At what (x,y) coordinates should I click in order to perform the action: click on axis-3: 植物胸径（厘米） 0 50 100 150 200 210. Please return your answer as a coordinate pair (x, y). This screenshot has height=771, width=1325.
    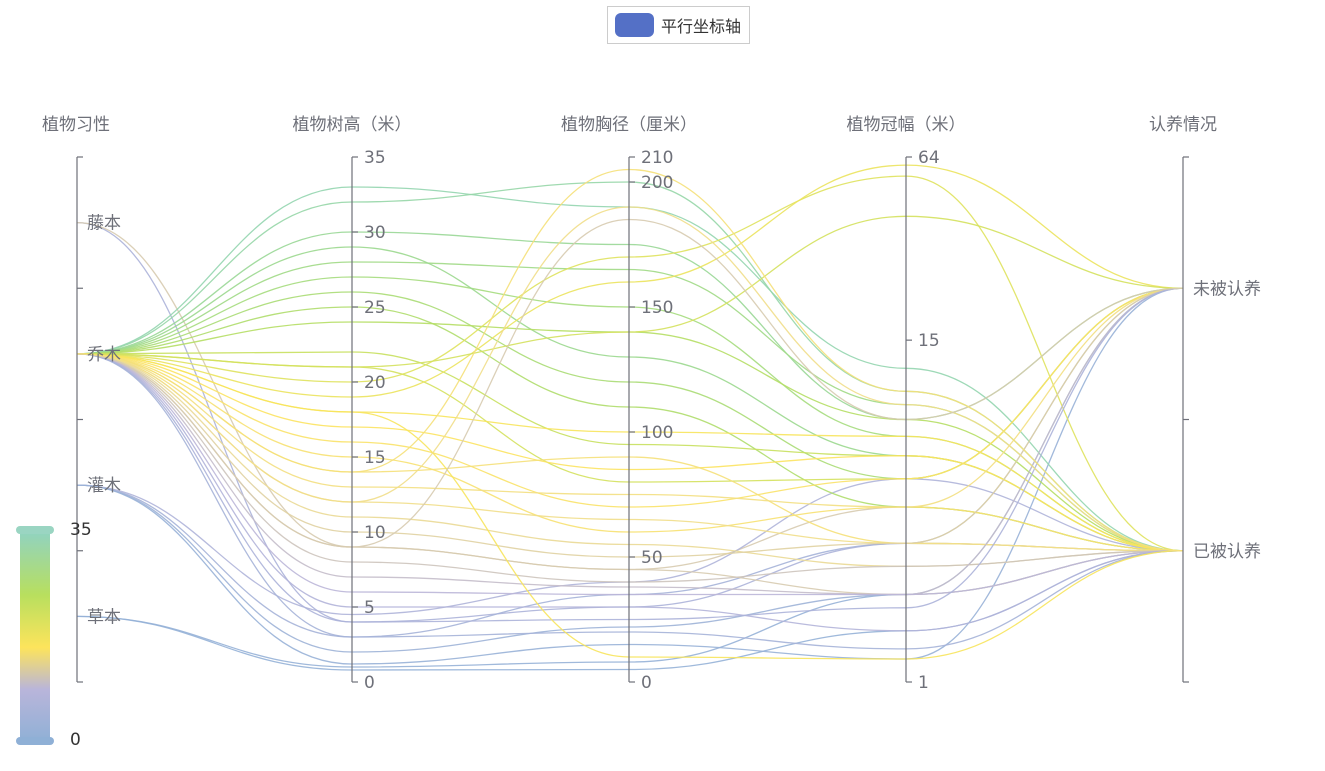
    Looking at the image, I should click on (629, 404).